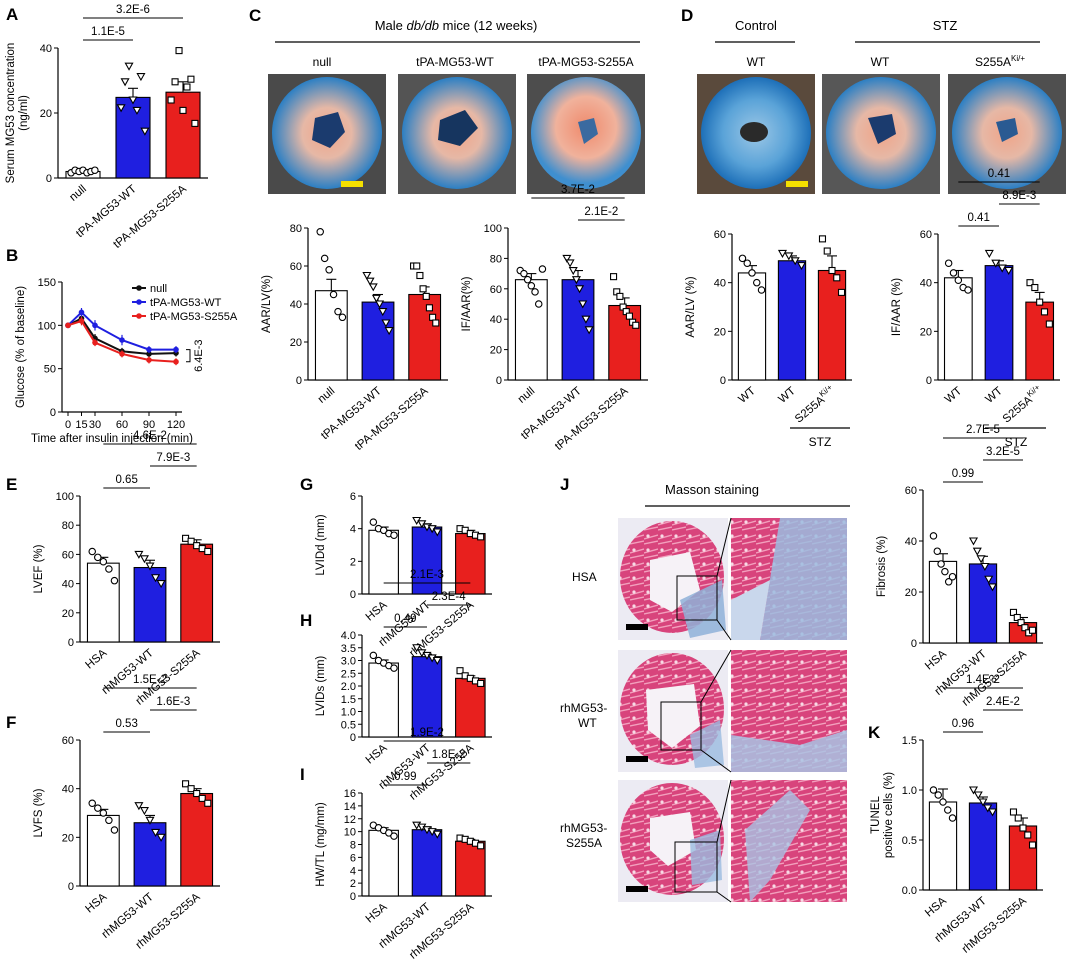 The height and width of the screenshot is (959, 1080). What do you see at coordinates (194, 317) in the screenshot?
I see `legend-label: tPA-MG53-S255A` at bounding box center [194, 317].